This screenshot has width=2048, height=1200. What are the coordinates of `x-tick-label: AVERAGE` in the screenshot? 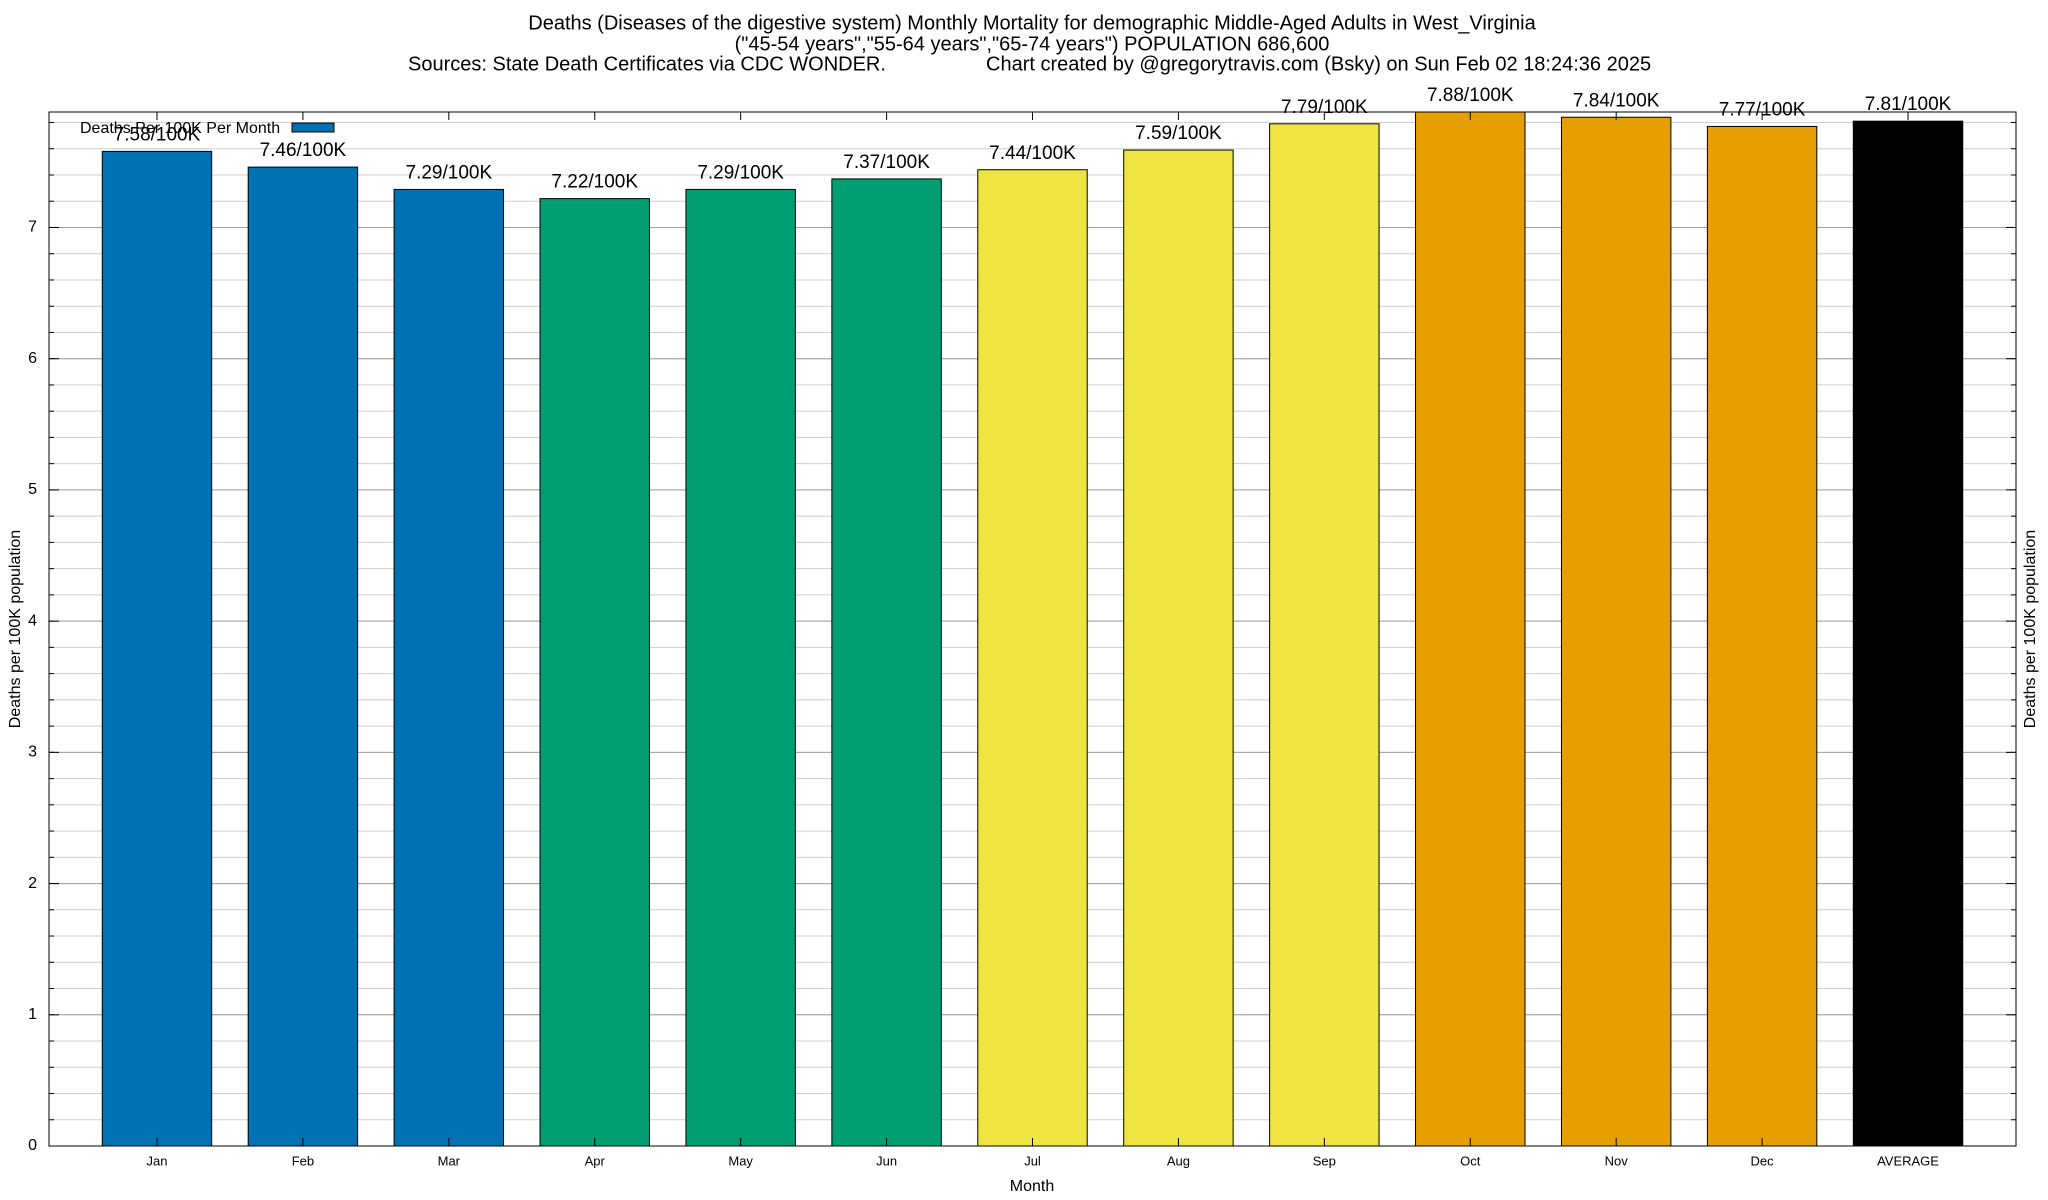 It's located at (1908, 1160).